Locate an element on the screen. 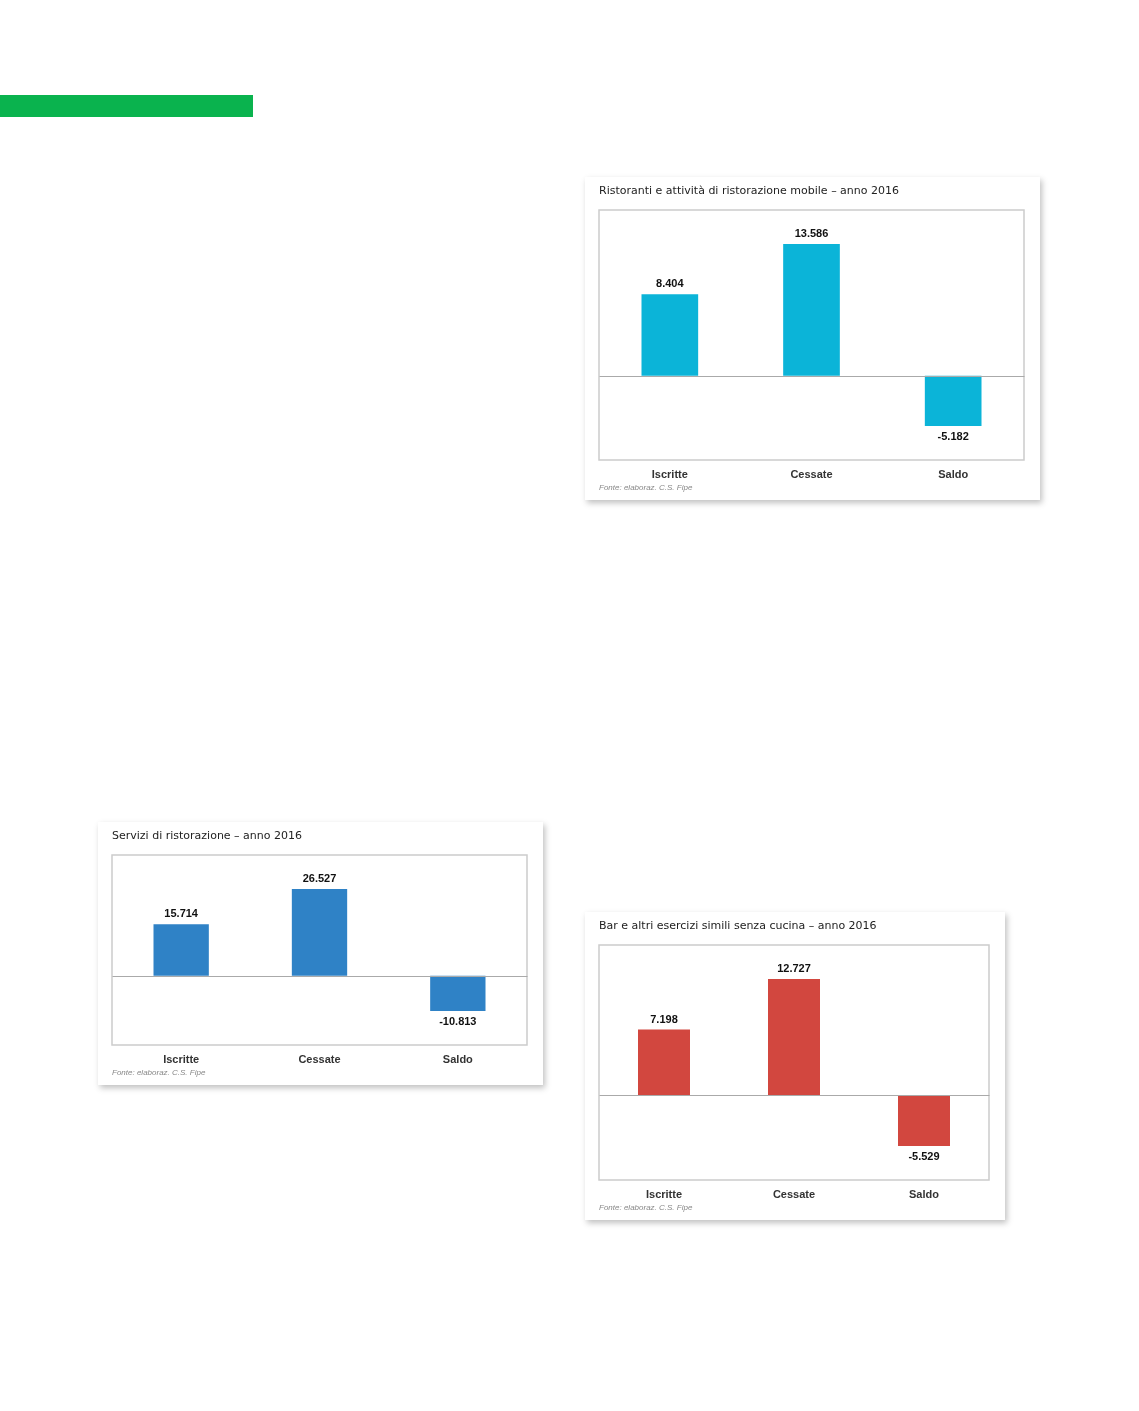 This screenshot has width=1139, height=1411. data-label: 26.527 is located at coordinates (319, 878).